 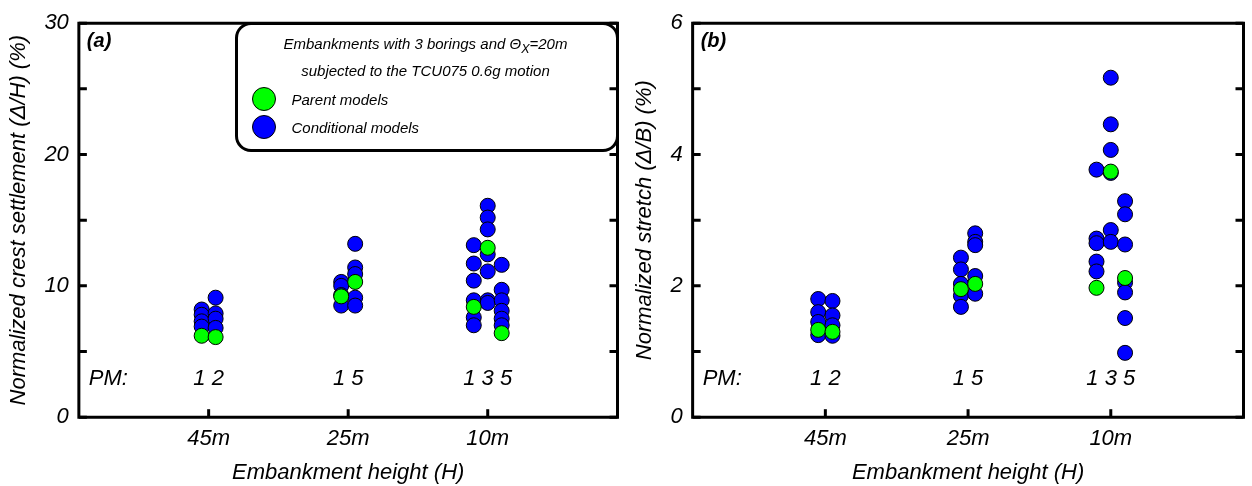 What do you see at coordinates (425, 58) in the screenshot?
I see `legend-title: Embankments with 3 borings and Θ$_{X}$=20m subjected to the TCU075 0.6g motion` at bounding box center [425, 58].